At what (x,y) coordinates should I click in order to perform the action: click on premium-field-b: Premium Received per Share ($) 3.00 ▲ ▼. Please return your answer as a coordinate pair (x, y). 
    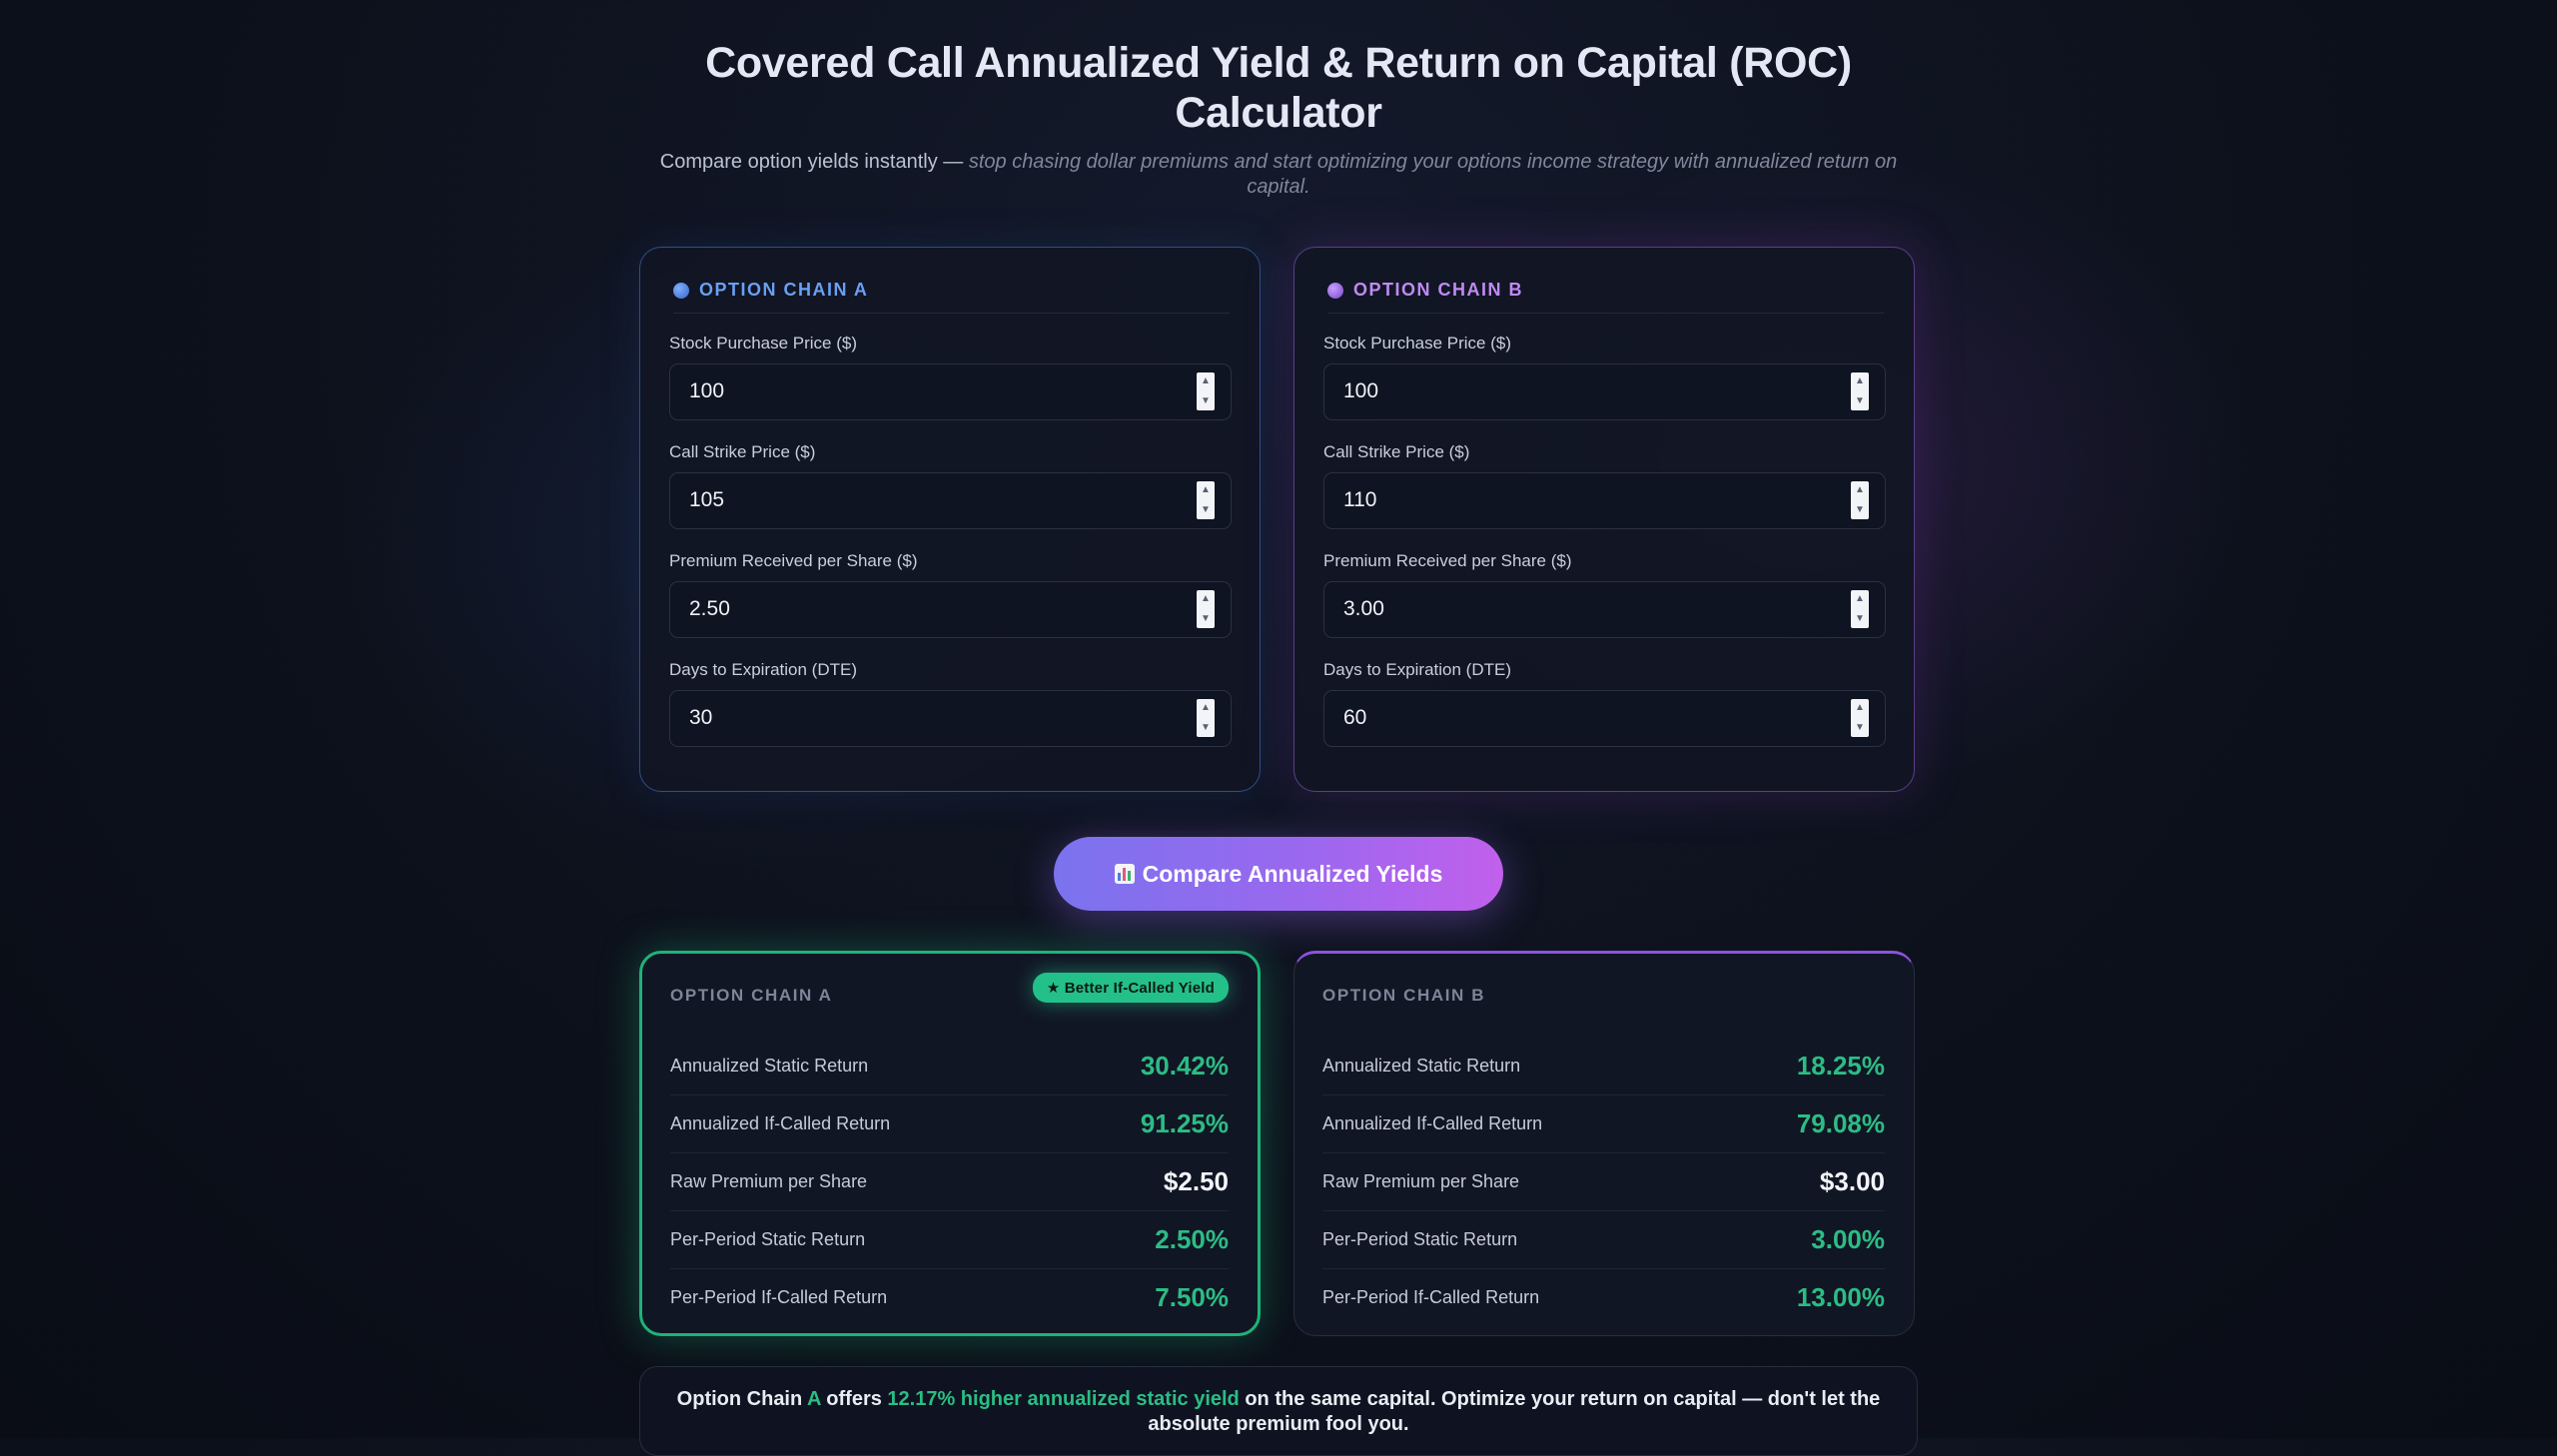
    Looking at the image, I should click on (1604, 595).